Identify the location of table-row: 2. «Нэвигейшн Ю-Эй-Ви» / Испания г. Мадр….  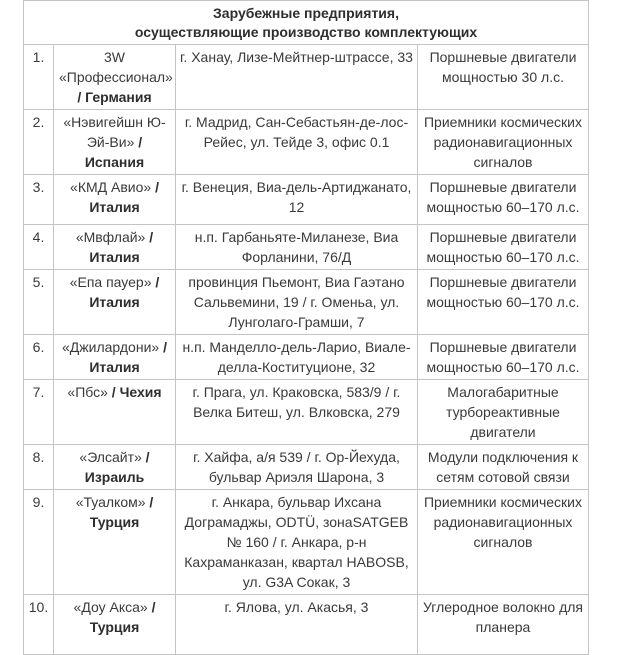
(306, 142).